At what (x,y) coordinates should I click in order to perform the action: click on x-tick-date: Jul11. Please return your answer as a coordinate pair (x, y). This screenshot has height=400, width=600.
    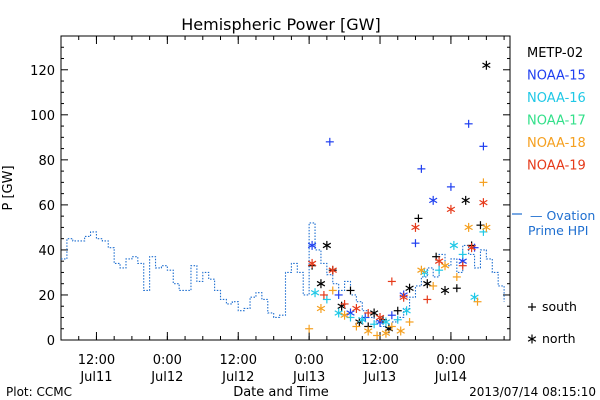
    Looking at the image, I should click on (95, 377).